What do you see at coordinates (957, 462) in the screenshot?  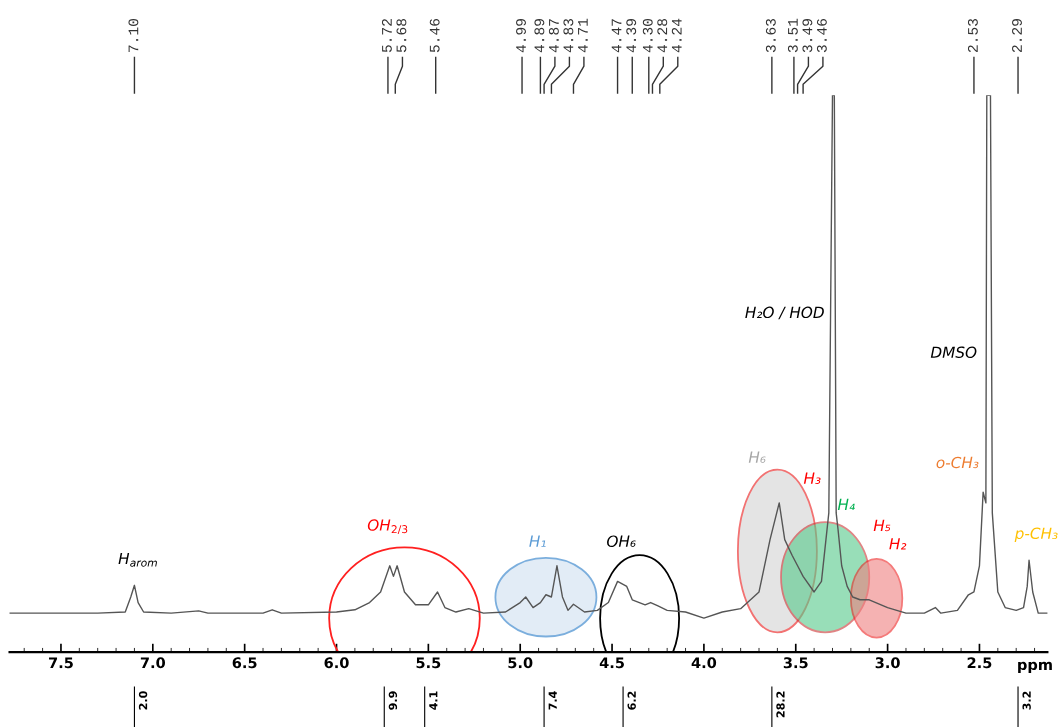 I see `annotation: o-CH₃` at bounding box center [957, 462].